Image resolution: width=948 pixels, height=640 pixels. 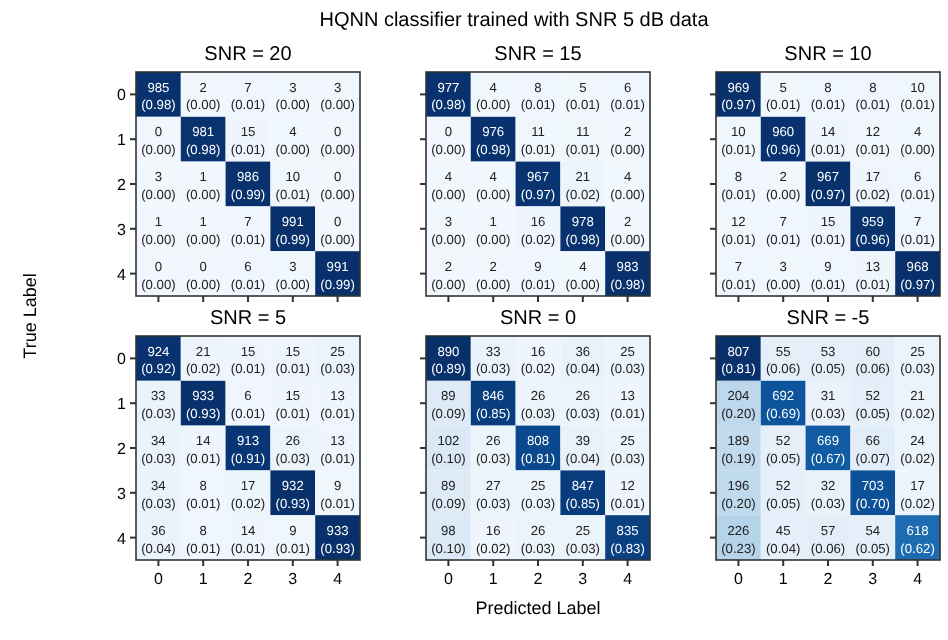 I want to click on chart-title: SNR = 20, so click(x=248, y=55).